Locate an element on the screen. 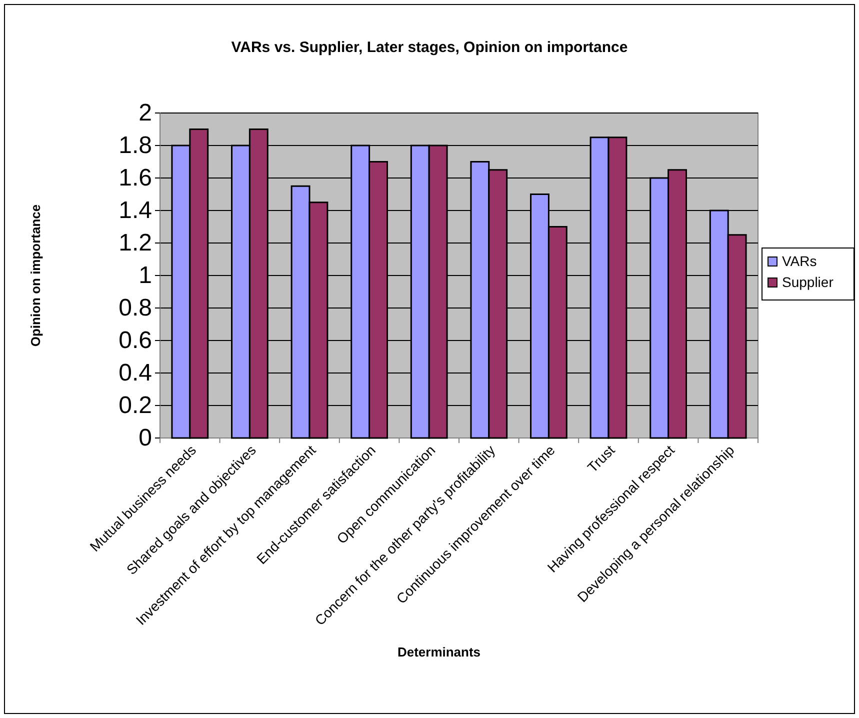 This screenshot has width=859, height=718. y-tick-label: 0.4 is located at coordinates (135, 373).